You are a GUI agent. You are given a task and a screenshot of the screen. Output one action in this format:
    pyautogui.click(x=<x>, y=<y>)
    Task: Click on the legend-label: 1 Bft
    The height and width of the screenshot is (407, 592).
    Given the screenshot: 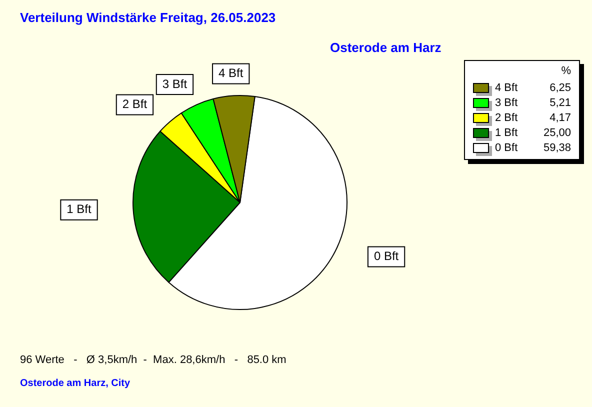 What is the action you would take?
    pyautogui.click(x=507, y=132)
    